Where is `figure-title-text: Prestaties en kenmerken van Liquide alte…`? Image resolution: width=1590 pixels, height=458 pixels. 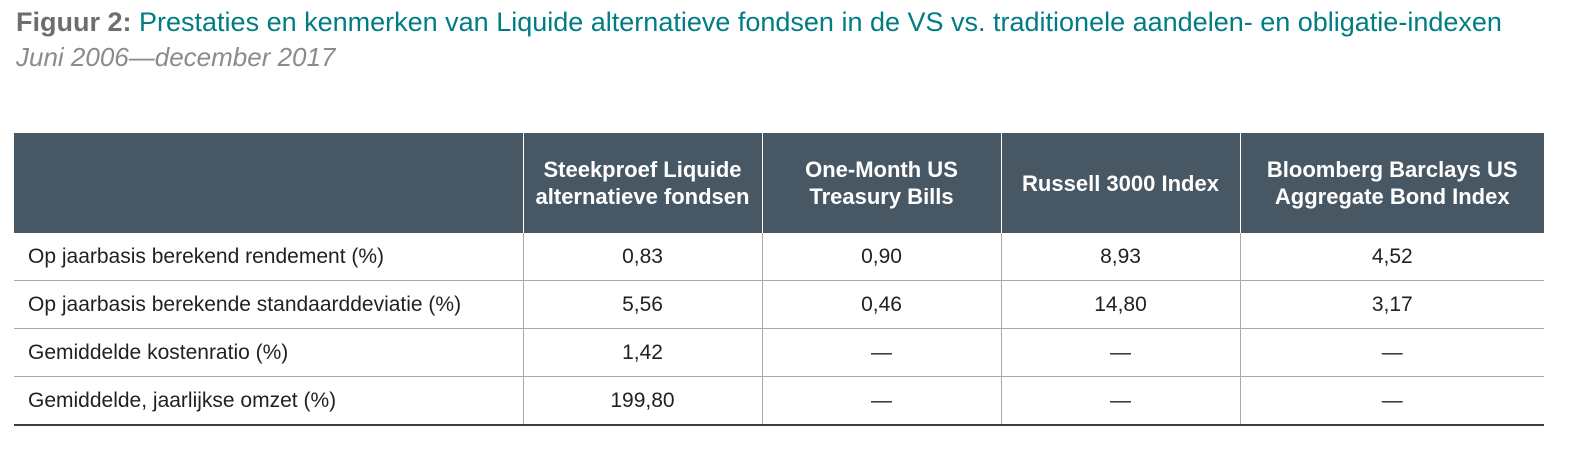 figure-title-text: Prestaties en kenmerken van Liquide alte… is located at coordinates (820, 22).